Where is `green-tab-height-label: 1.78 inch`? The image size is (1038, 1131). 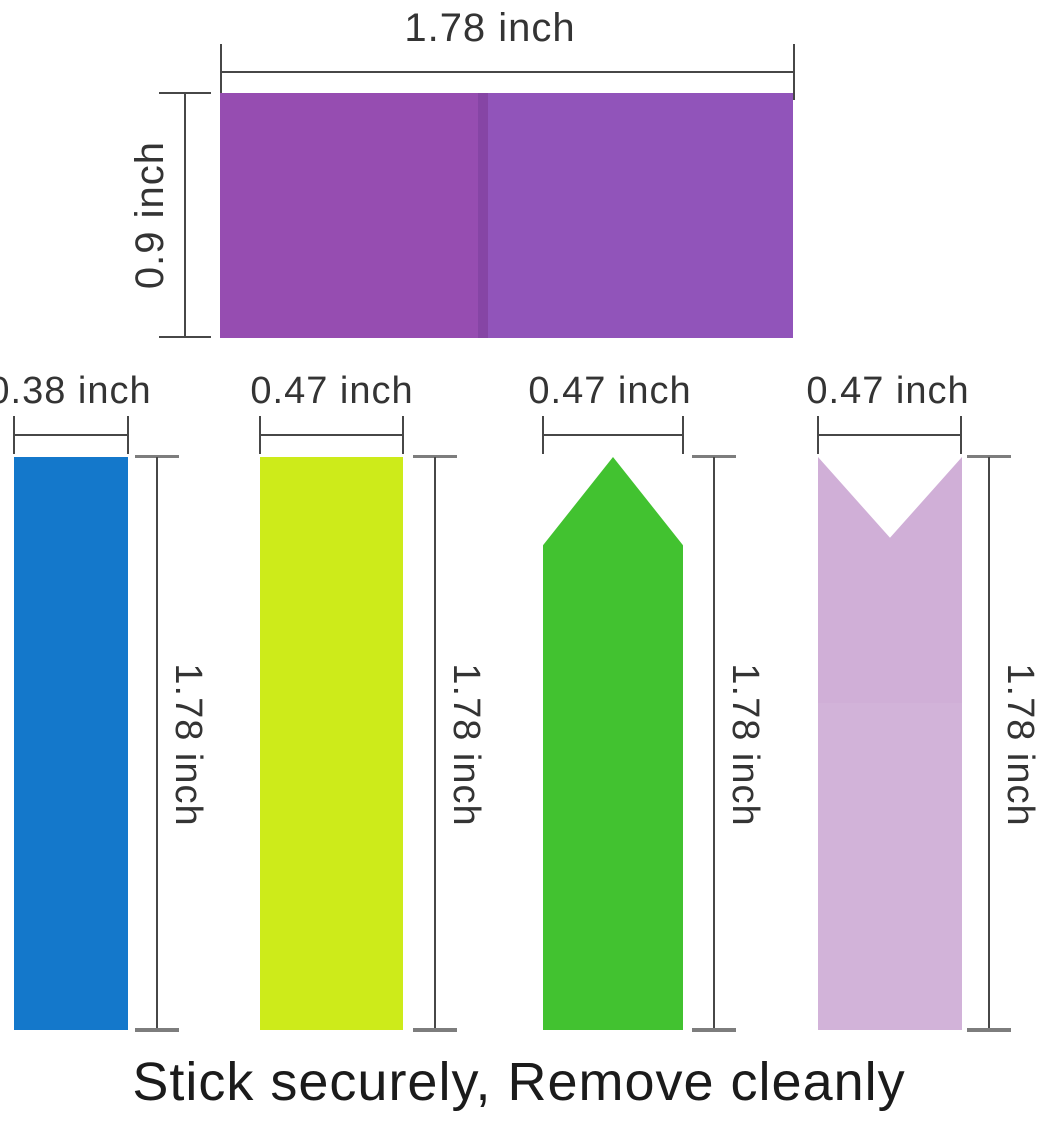
green-tab-height-label: 1.78 inch is located at coordinates (745, 745).